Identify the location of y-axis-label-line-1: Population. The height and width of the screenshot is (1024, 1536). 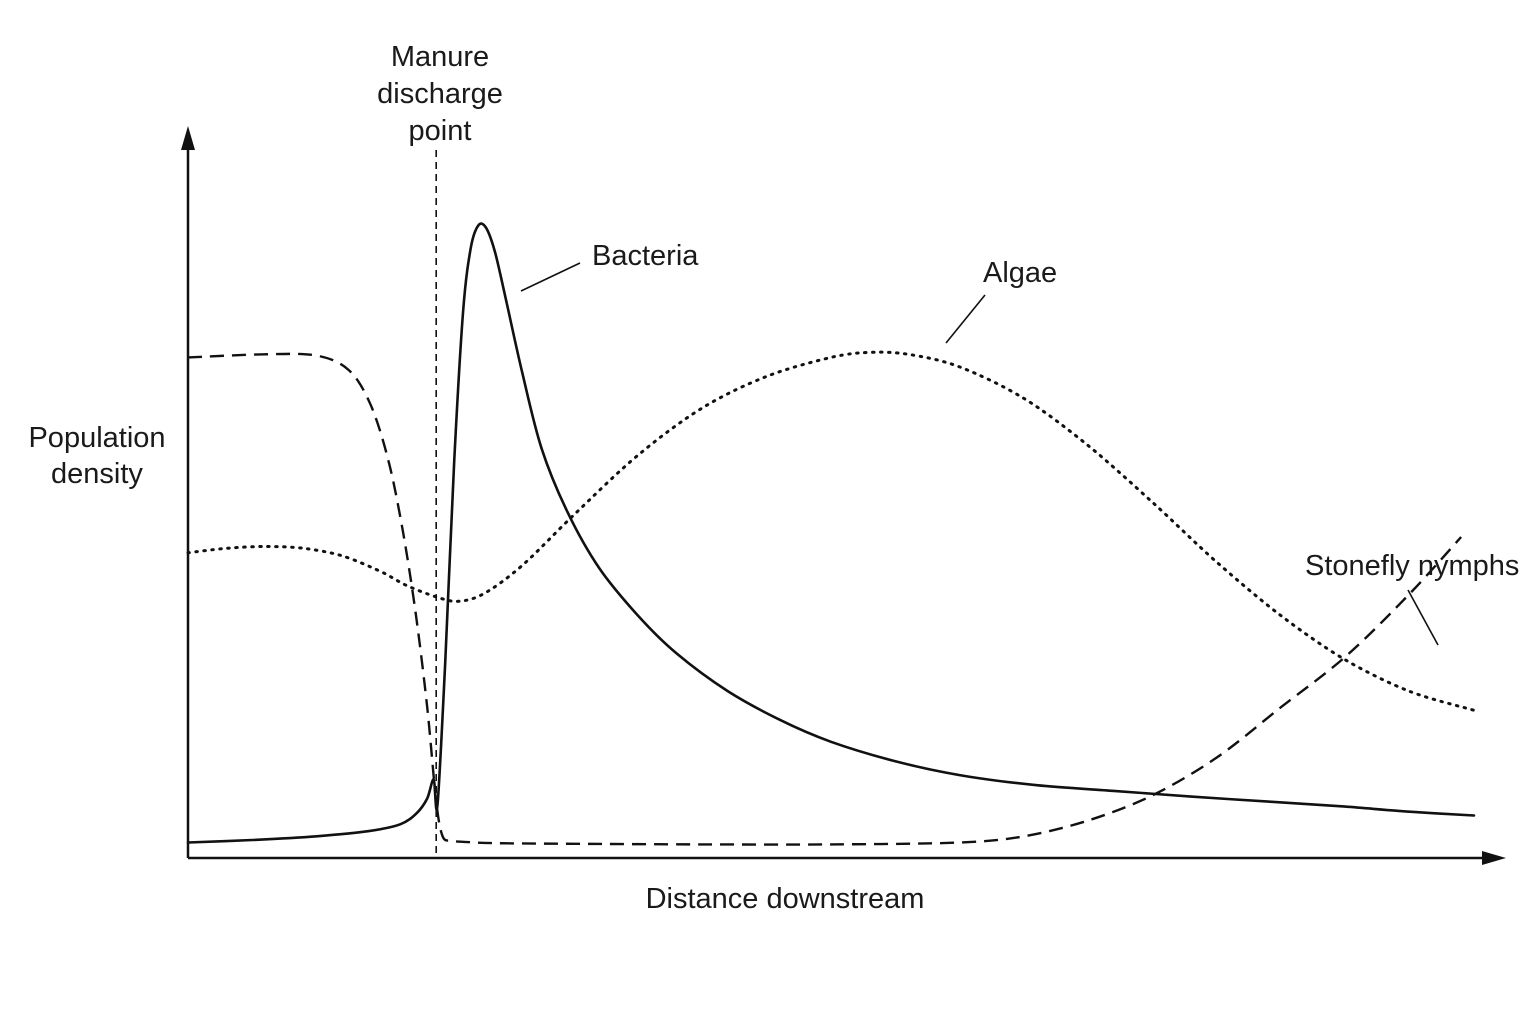
(96, 438).